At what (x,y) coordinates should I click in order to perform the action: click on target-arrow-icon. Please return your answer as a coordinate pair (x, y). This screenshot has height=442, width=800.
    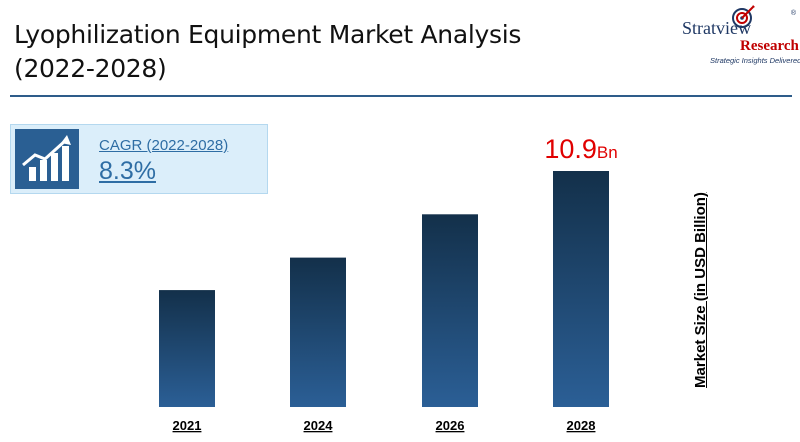
    Looking at the image, I should click on (743, 16).